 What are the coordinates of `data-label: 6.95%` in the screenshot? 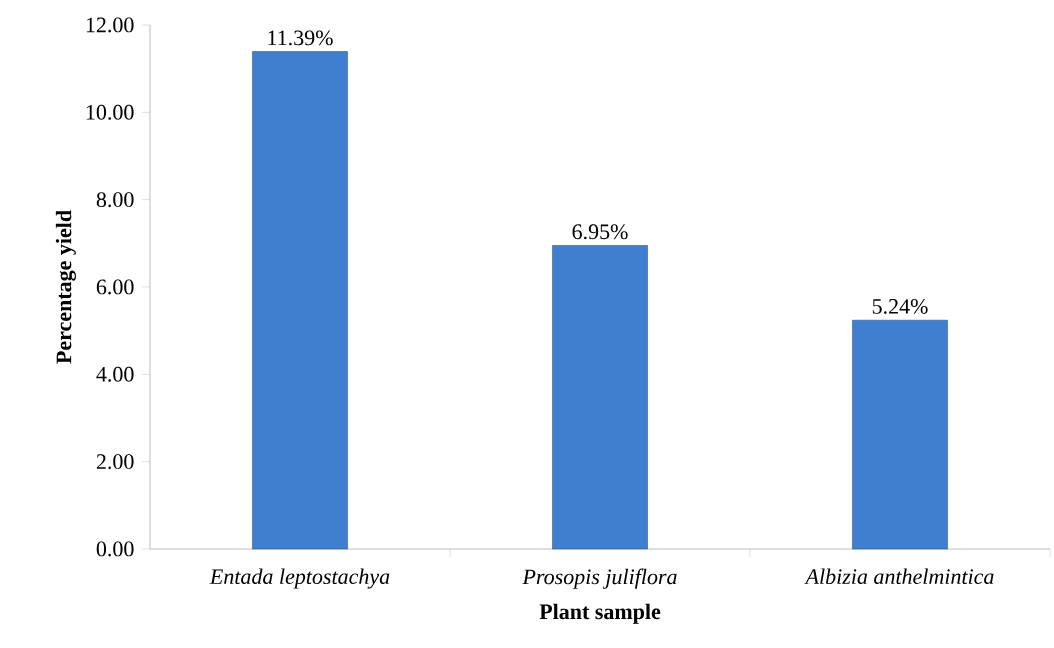 It's located at (600, 232).